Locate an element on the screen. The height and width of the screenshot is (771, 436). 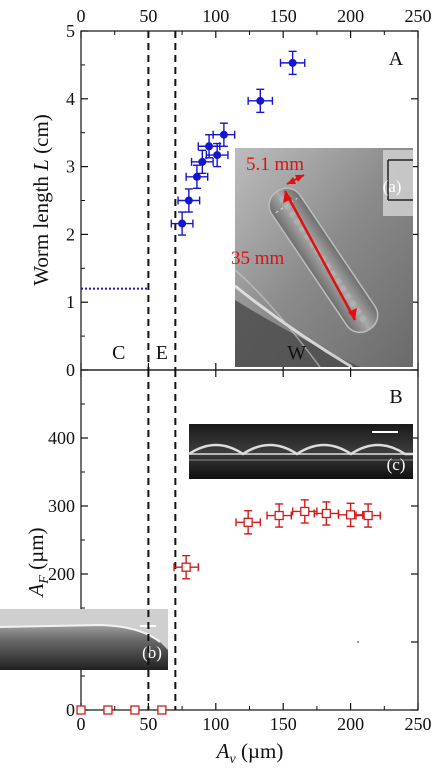
b-x-tick-label: 150 is located at coordinates (283, 724).